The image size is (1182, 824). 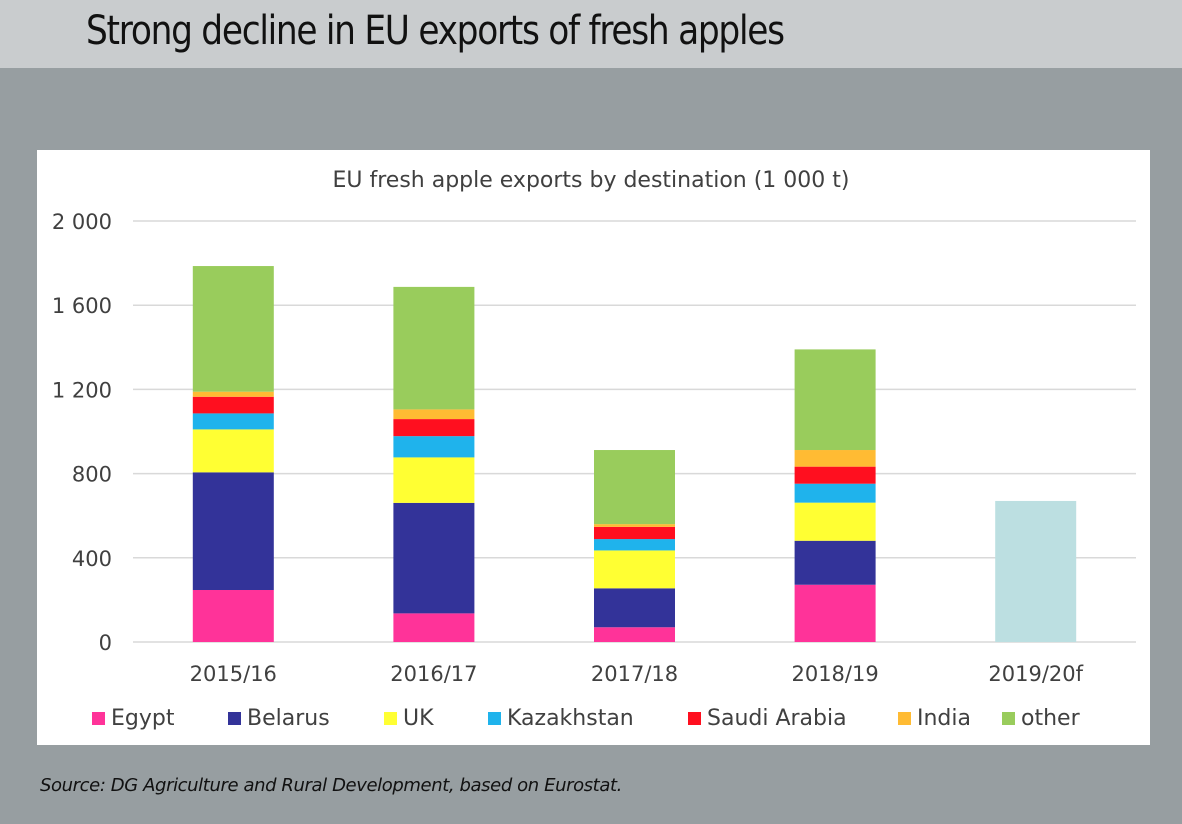 I want to click on x-tick-label: 2016/17, so click(x=433, y=674).